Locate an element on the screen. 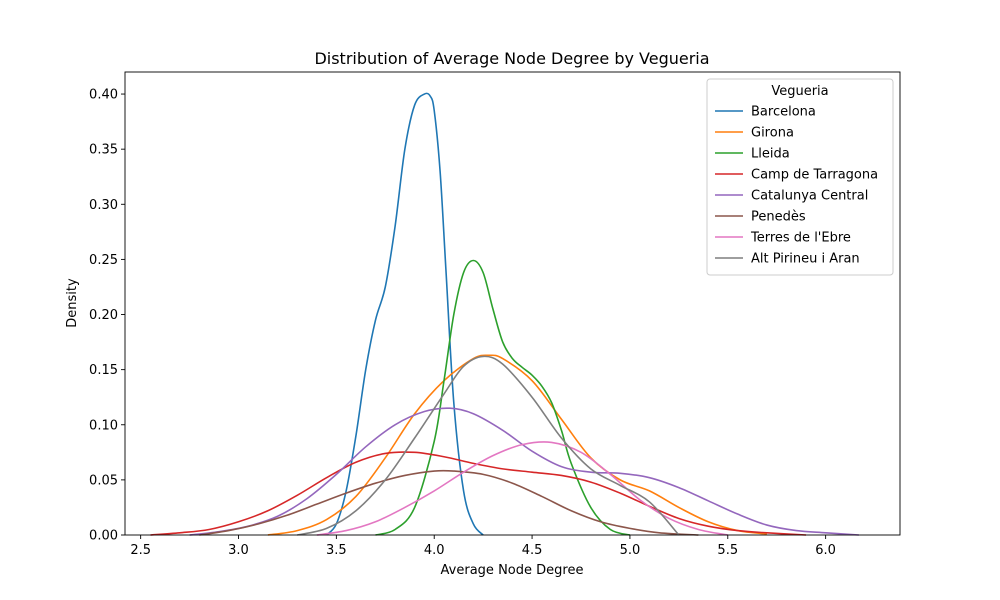  y-tick-label: 0.35 is located at coordinates (103, 150).